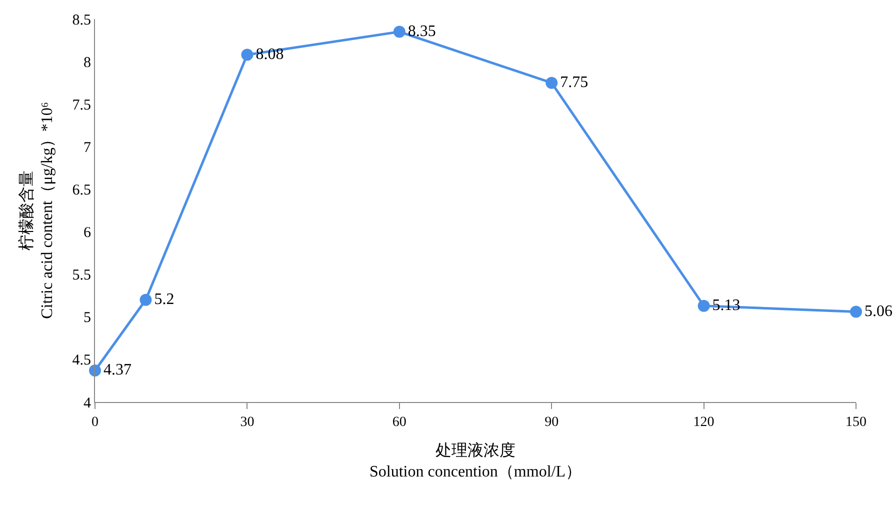 The image size is (896, 512). Describe the element at coordinates (87, 318) in the screenshot. I see `y-tick-label: 5` at that location.